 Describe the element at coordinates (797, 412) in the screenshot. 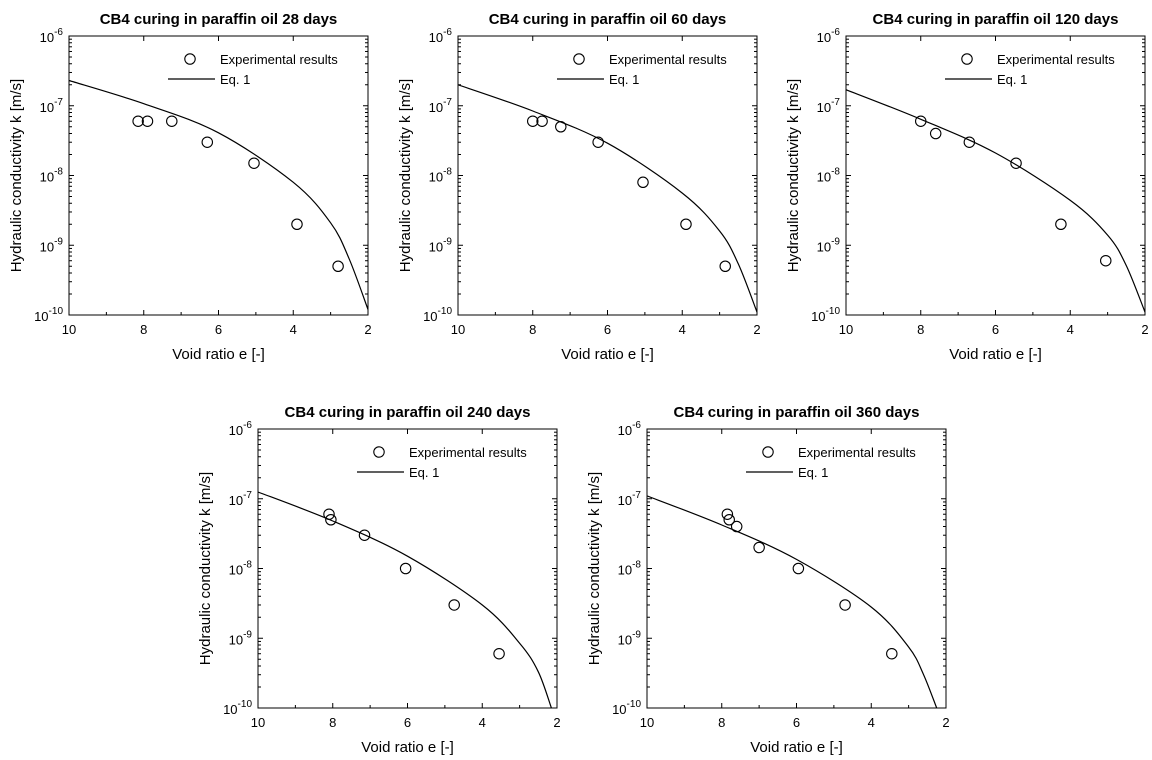

I see `chart-title: CB4 curing in paraffin oil 360 days` at that location.